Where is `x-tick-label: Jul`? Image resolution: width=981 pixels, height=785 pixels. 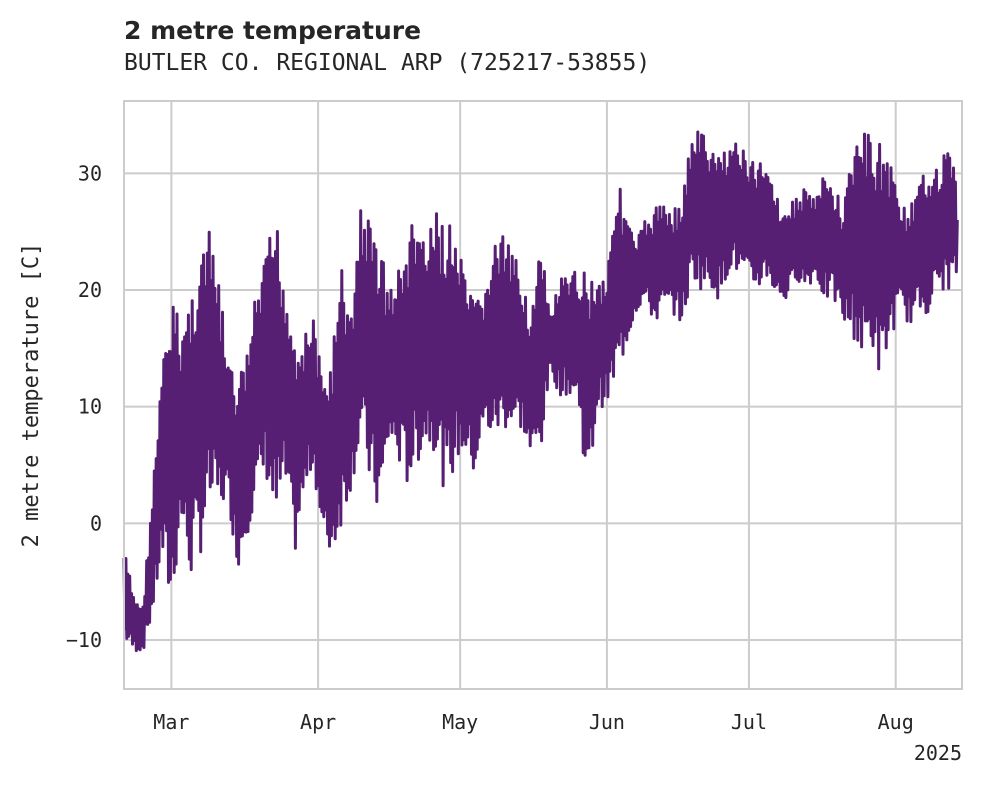 x-tick-label: Jul is located at coordinates (749, 722).